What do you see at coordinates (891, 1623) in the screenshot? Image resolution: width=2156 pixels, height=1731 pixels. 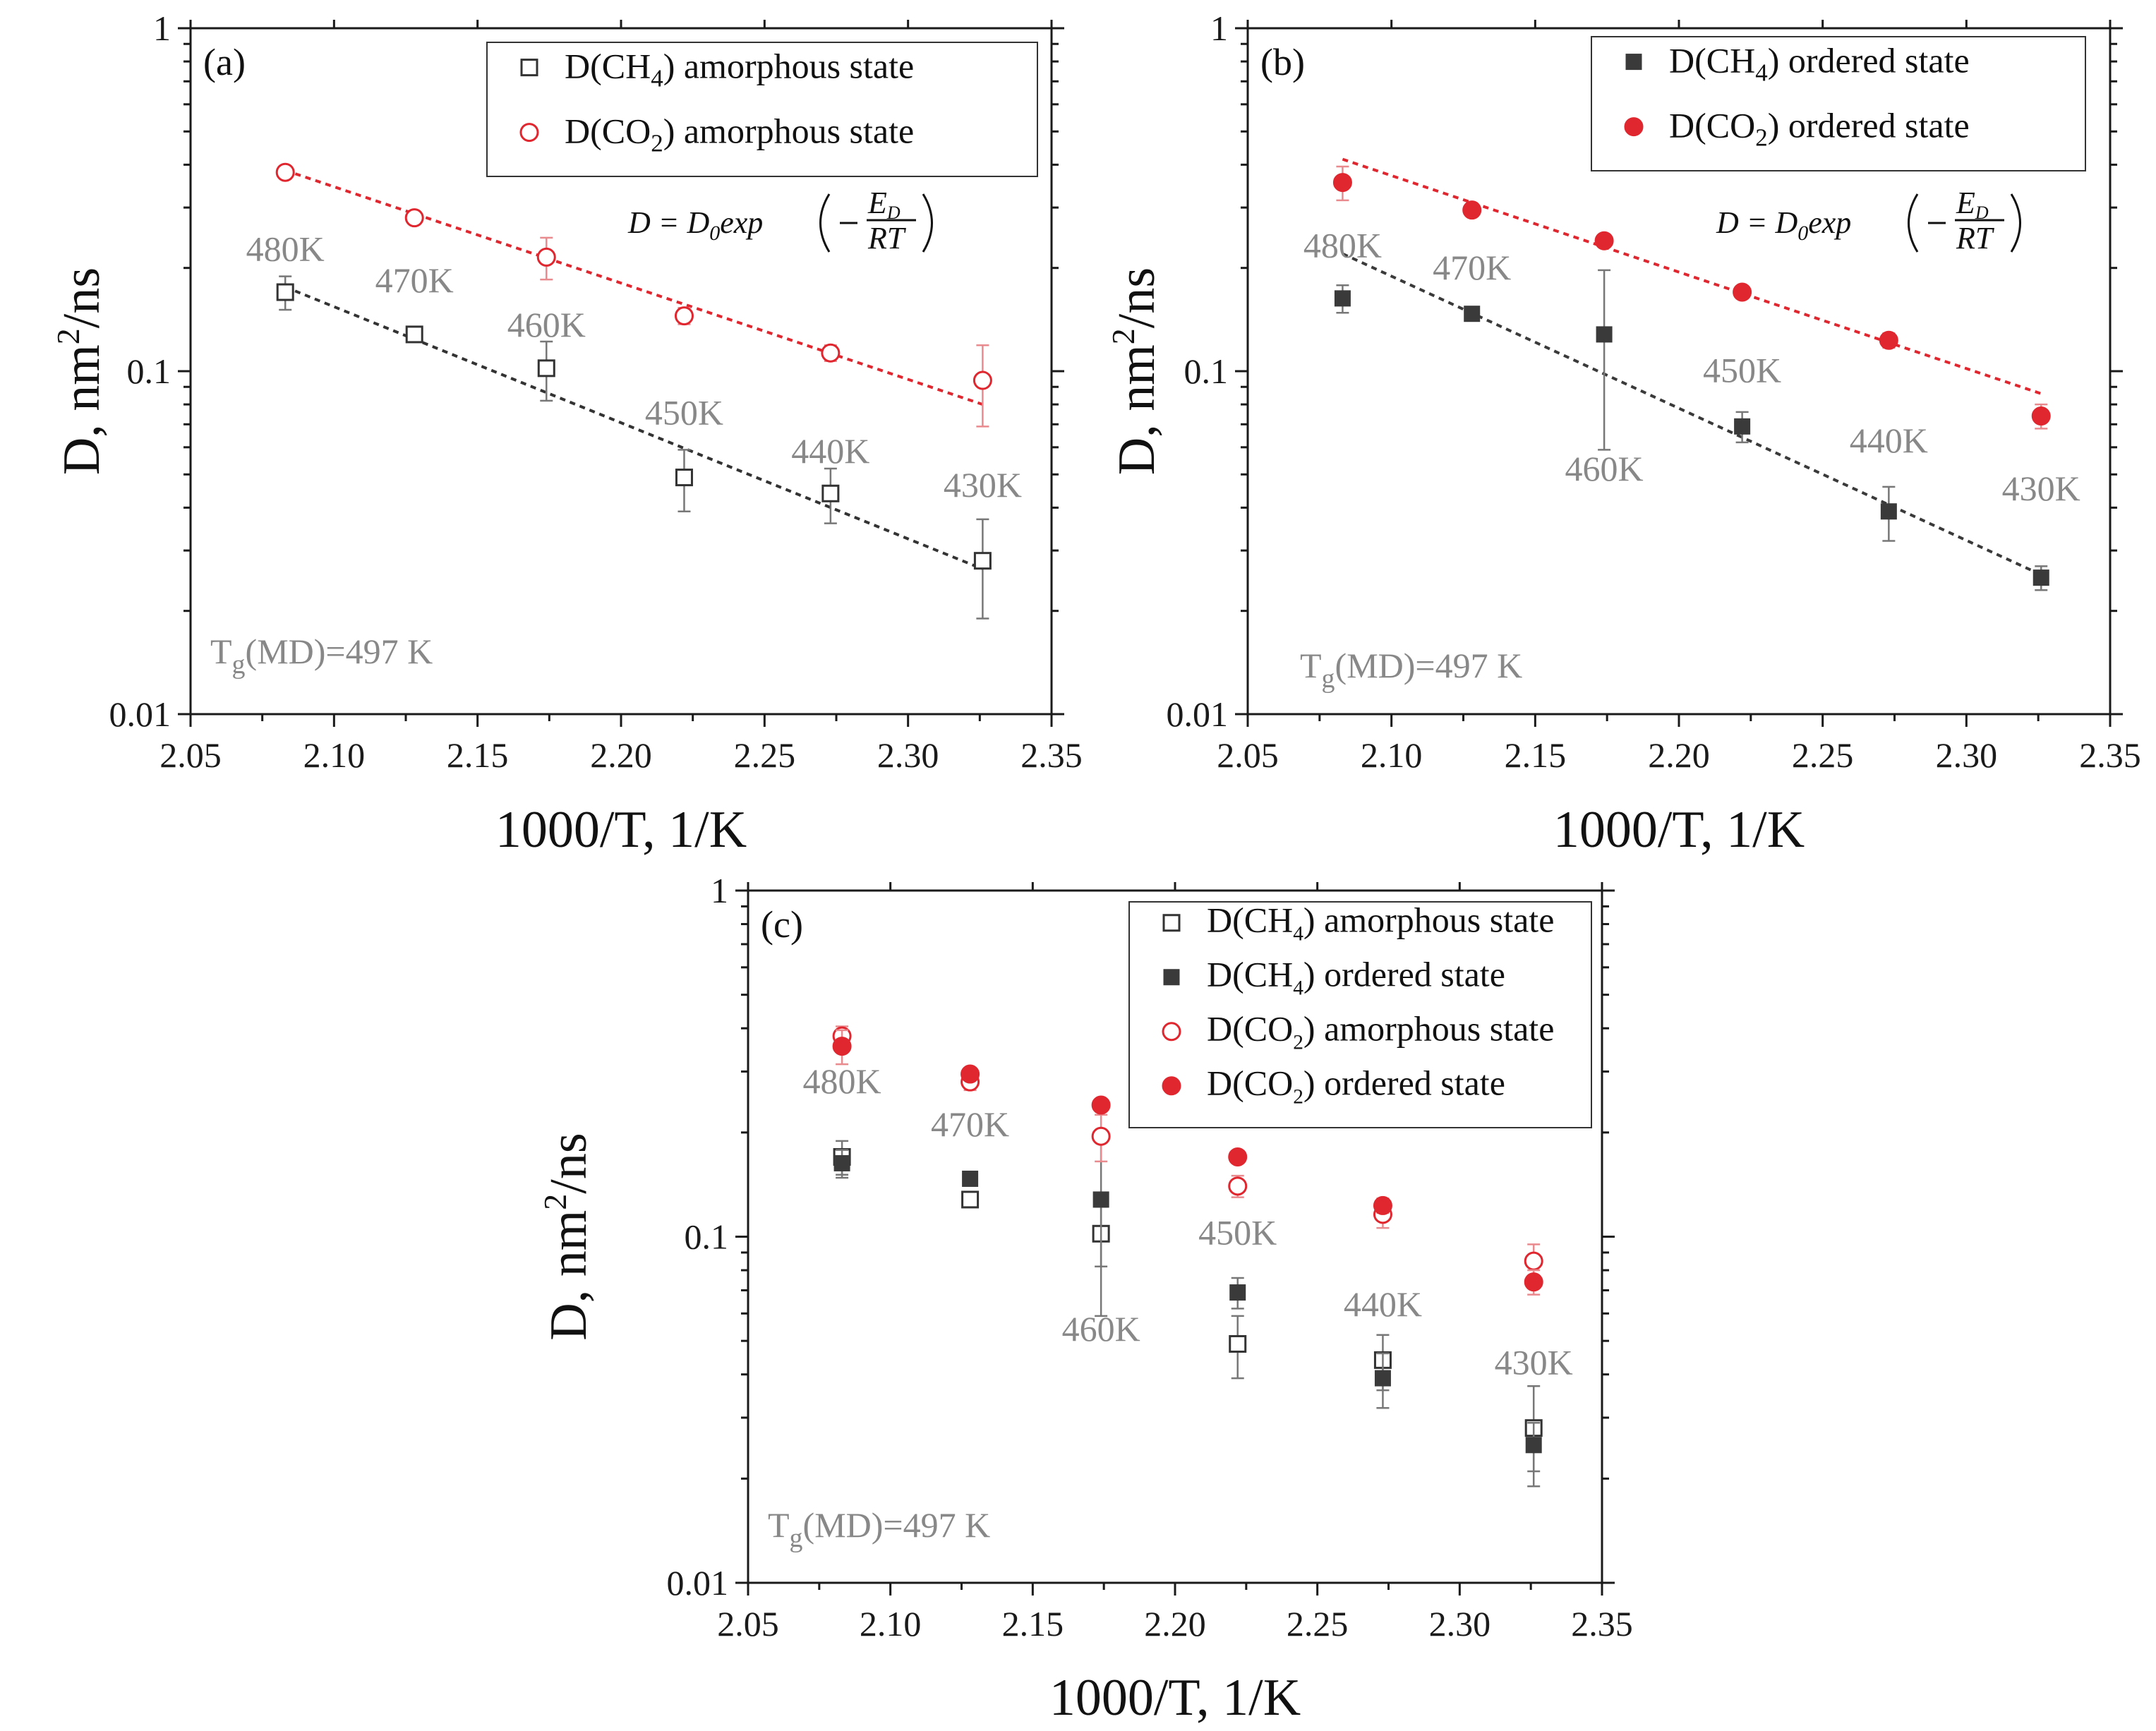 I see `x-tick-label: 2.10` at bounding box center [891, 1623].